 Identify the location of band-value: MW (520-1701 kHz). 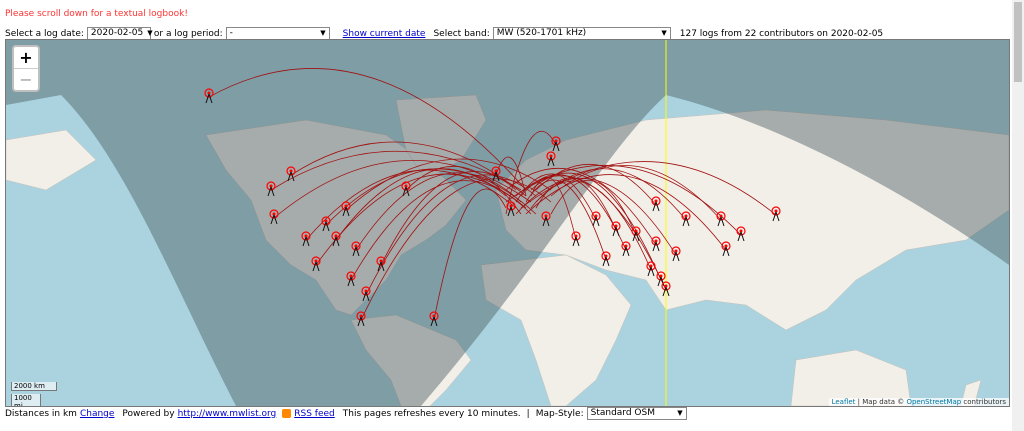
(541, 33).